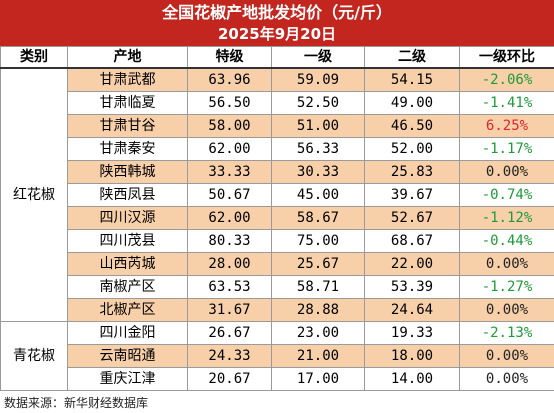 The height and width of the screenshot is (413, 554). Describe the element at coordinates (412, 218) in the screenshot. I see `second-grade-price: 52.67` at that location.